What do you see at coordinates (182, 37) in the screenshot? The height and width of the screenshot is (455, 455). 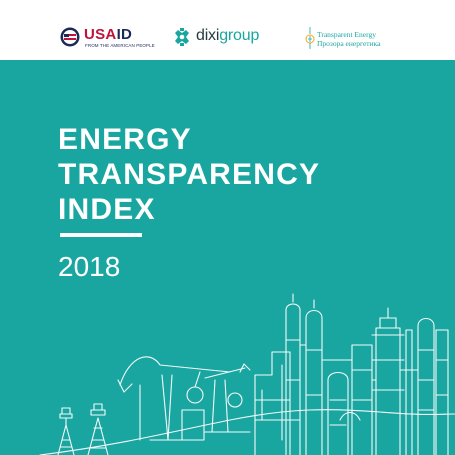 I see `dixigroup-logo-icon` at bounding box center [182, 37].